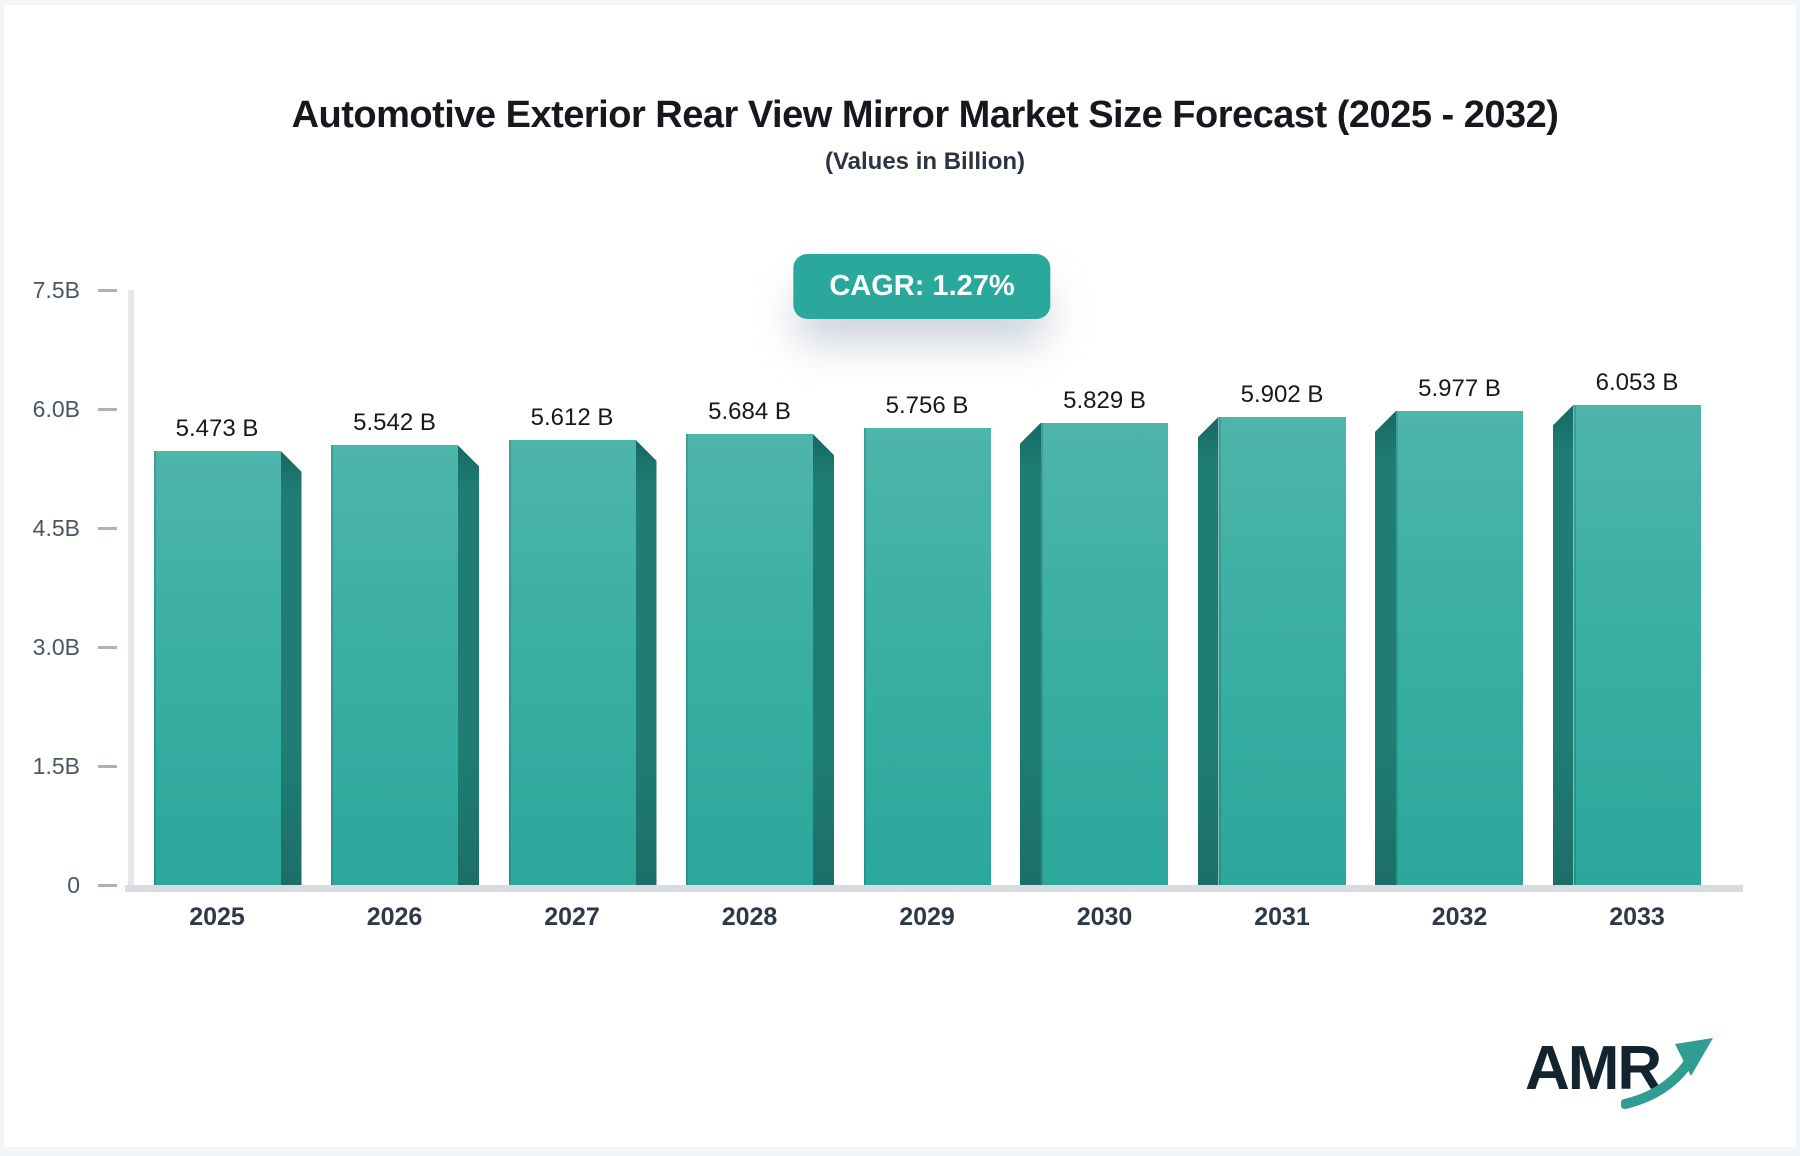 This screenshot has width=1800, height=1156. What do you see at coordinates (1667, 1073) in the screenshot?
I see `trend-up-arrow-icon` at bounding box center [1667, 1073].